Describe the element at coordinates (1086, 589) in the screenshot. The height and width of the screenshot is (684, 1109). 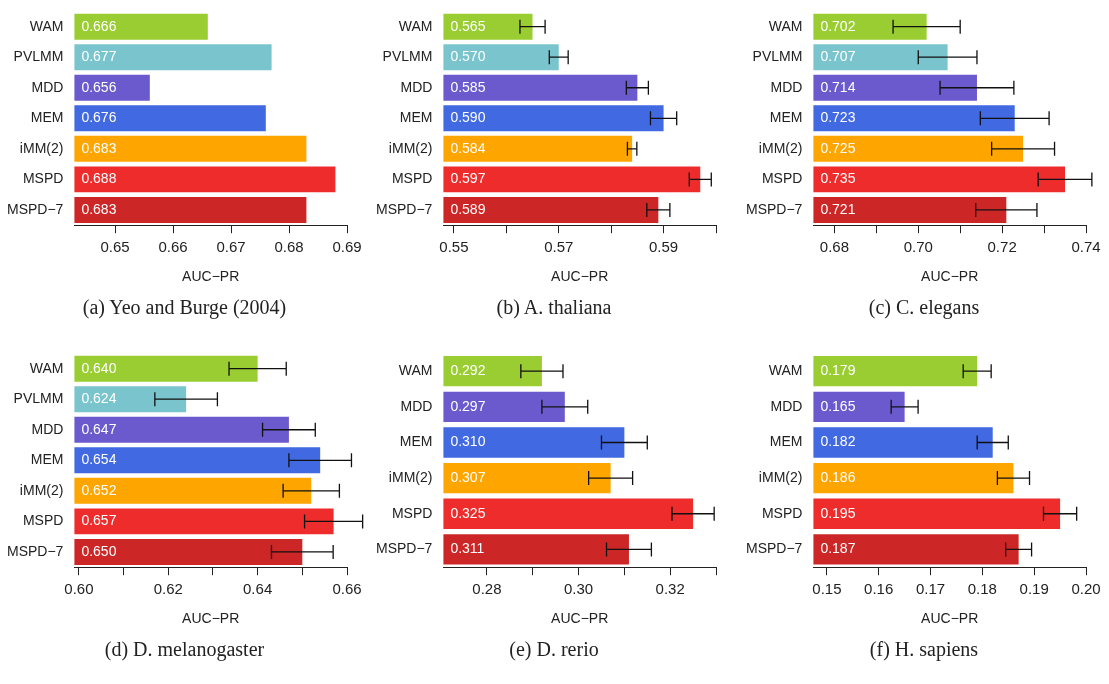
I see `x-tick-label: 0.20` at that location.